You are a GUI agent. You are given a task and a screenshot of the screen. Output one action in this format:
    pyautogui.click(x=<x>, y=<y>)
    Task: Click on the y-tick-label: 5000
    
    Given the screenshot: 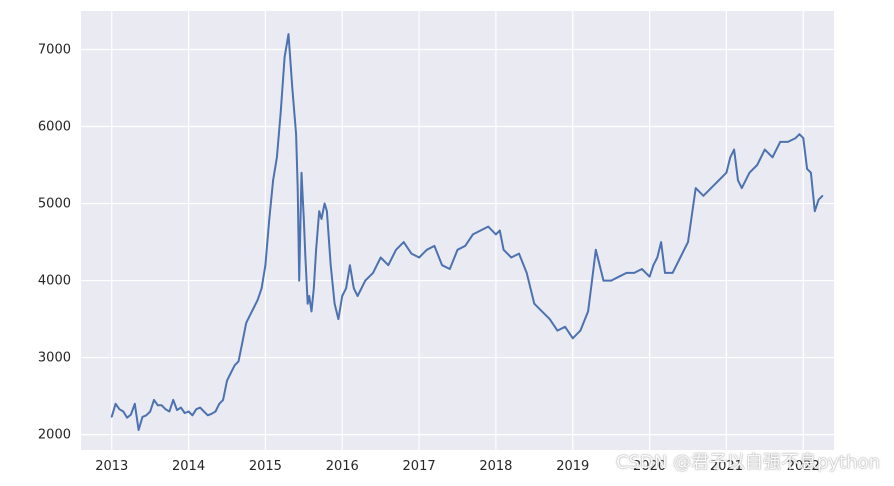 What is the action you would take?
    pyautogui.click(x=54, y=204)
    